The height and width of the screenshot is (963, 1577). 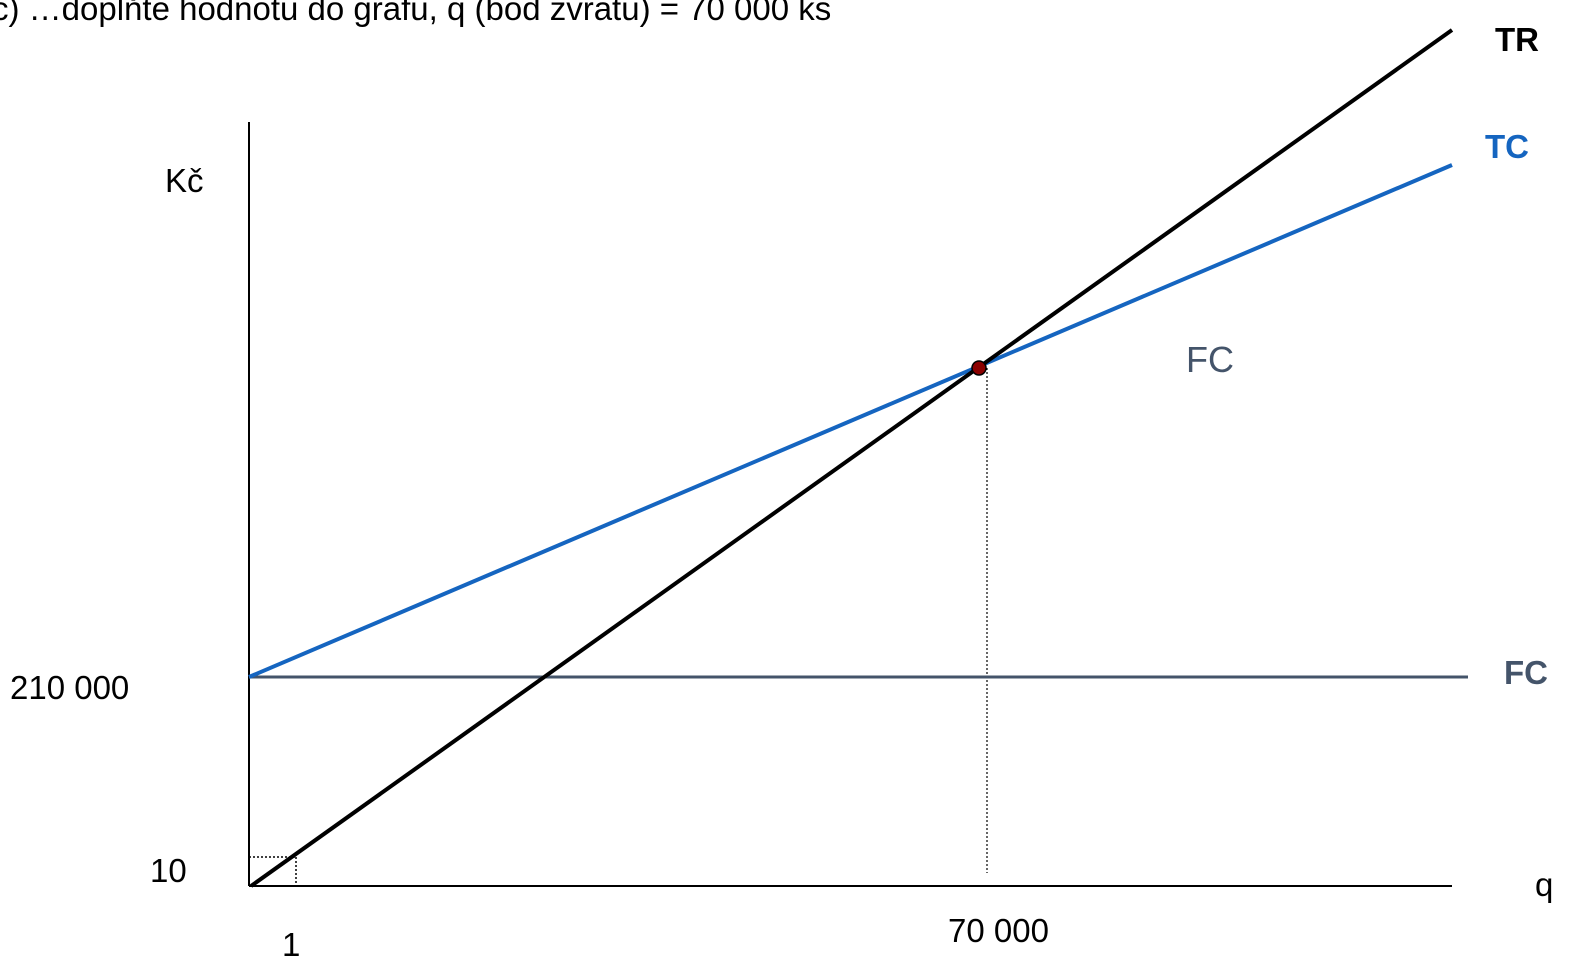 I want to click on break-even-point, so click(x=979, y=368).